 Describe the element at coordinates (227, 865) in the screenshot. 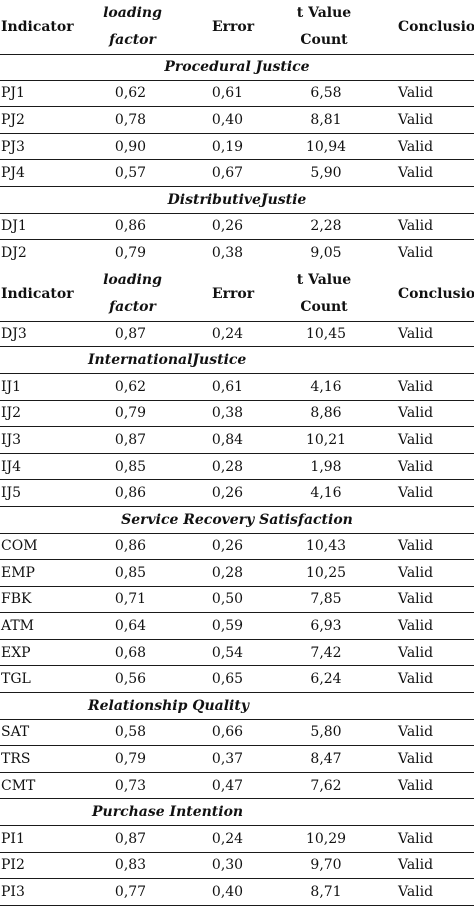

I see `cell-error: 0,30` at that location.